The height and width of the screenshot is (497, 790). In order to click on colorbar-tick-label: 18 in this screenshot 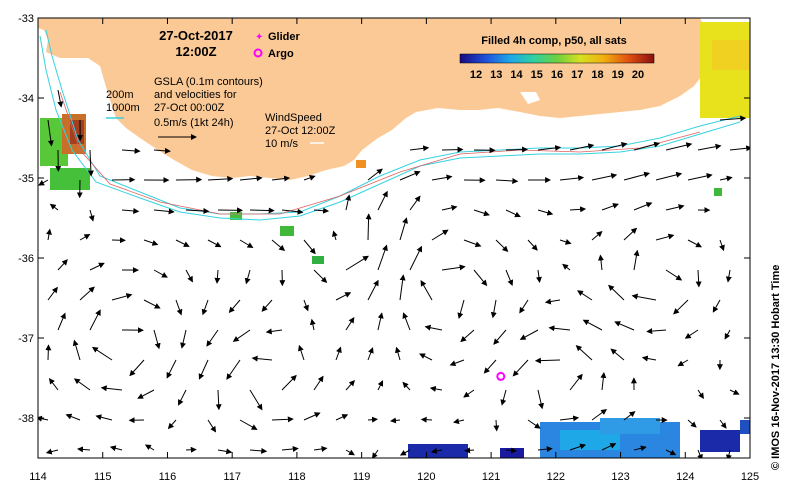, I will do `click(597, 75)`.